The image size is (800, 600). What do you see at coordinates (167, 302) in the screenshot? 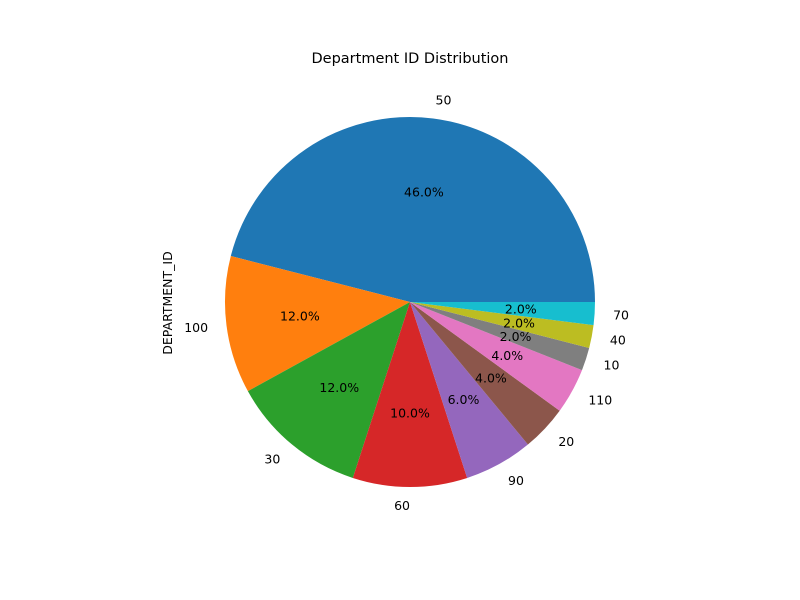
I see `y-axis-label: DEPARTMENT_ID` at bounding box center [167, 302].